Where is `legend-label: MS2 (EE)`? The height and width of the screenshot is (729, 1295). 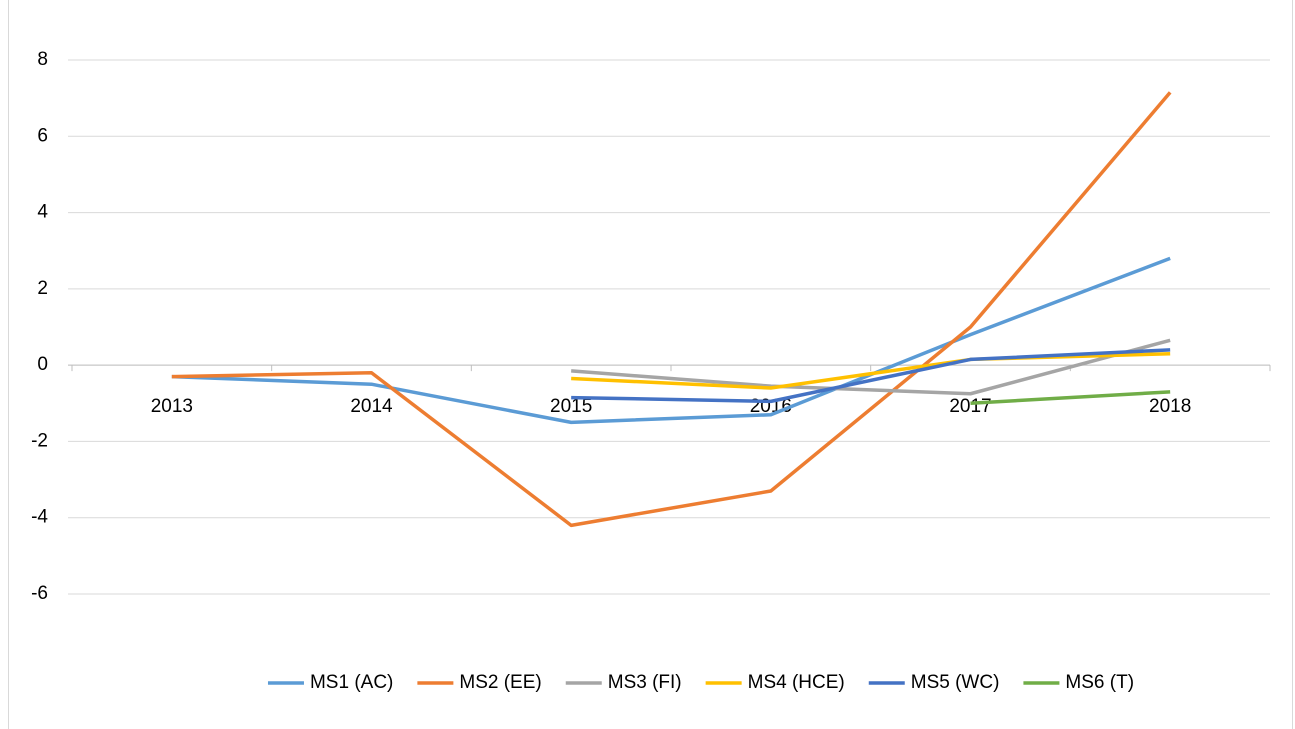 legend-label: MS2 (EE) is located at coordinates (500, 682).